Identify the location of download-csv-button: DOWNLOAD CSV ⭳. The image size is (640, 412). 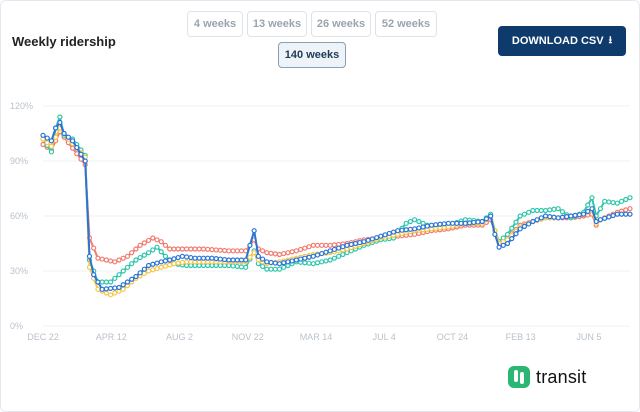
(562, 41).